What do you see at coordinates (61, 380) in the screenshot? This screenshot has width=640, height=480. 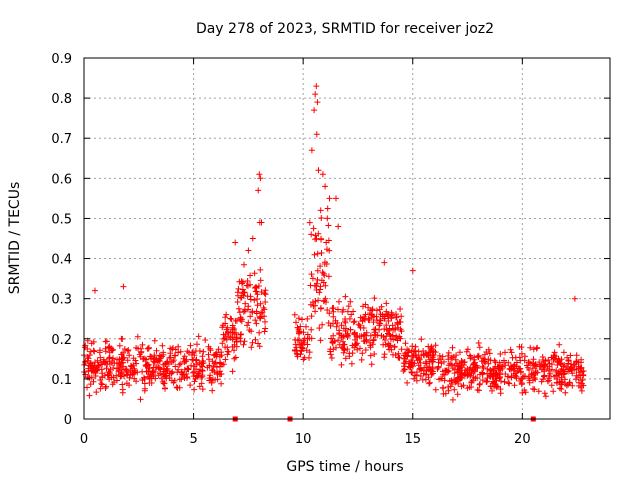 I see `y-tick-label: 0.1` at bounding box center [61, 380].